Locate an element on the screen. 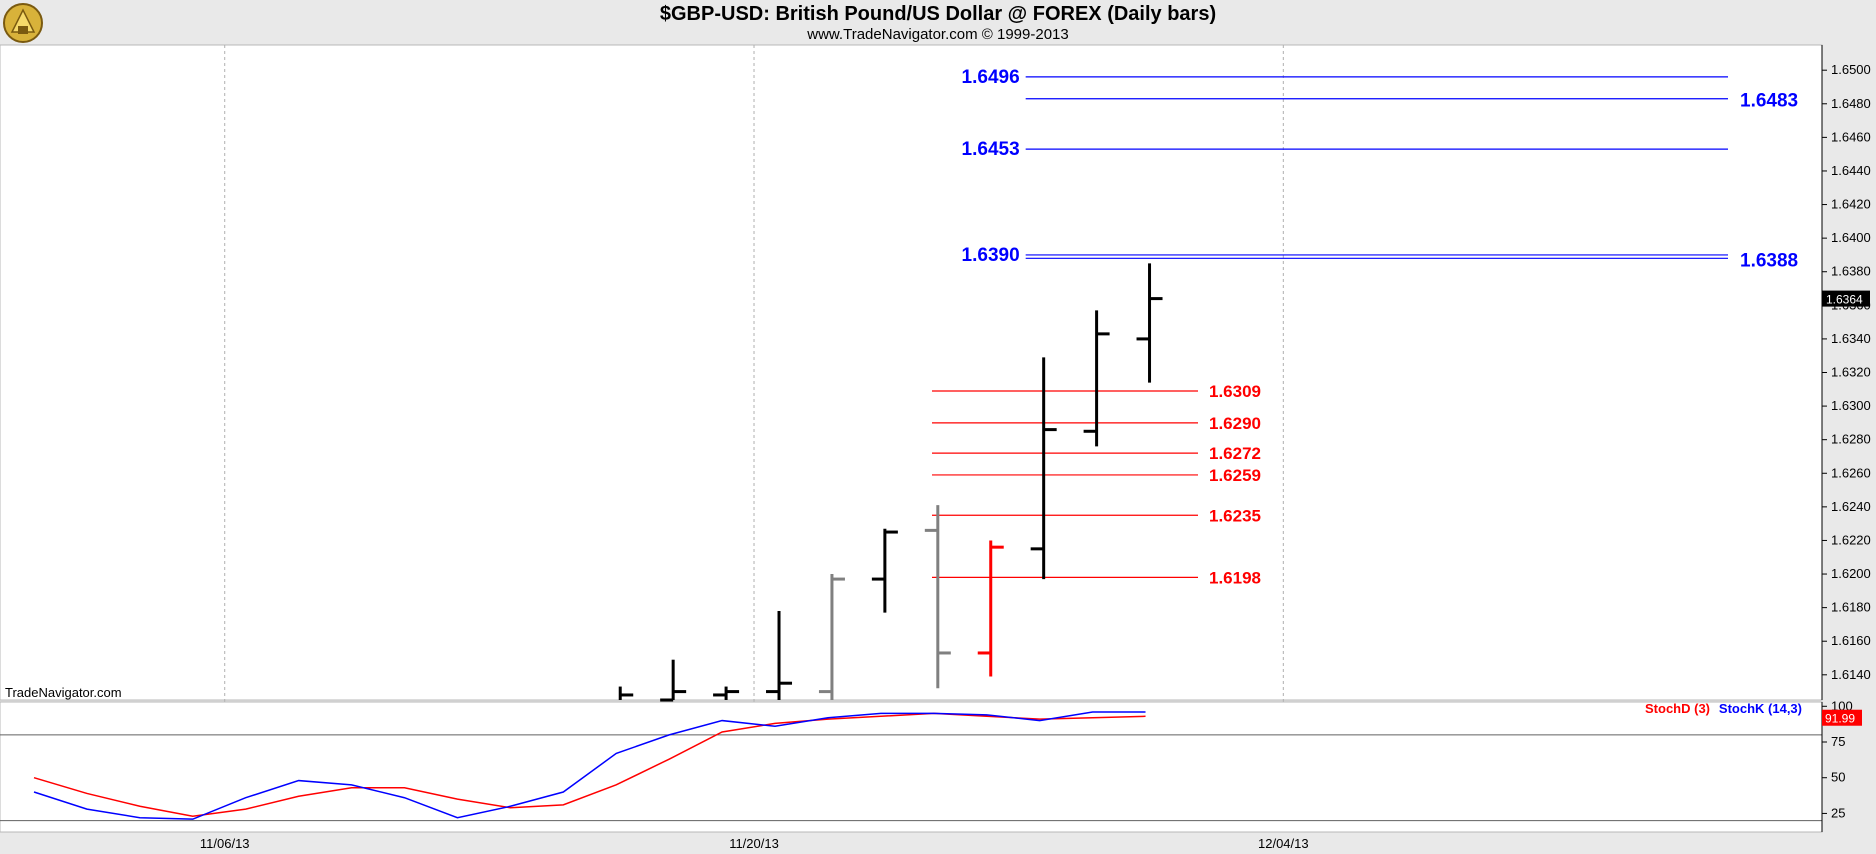 The width and height of the screenshot is (1876, 854). last-price-marker is located at coordinates (1846, 298).